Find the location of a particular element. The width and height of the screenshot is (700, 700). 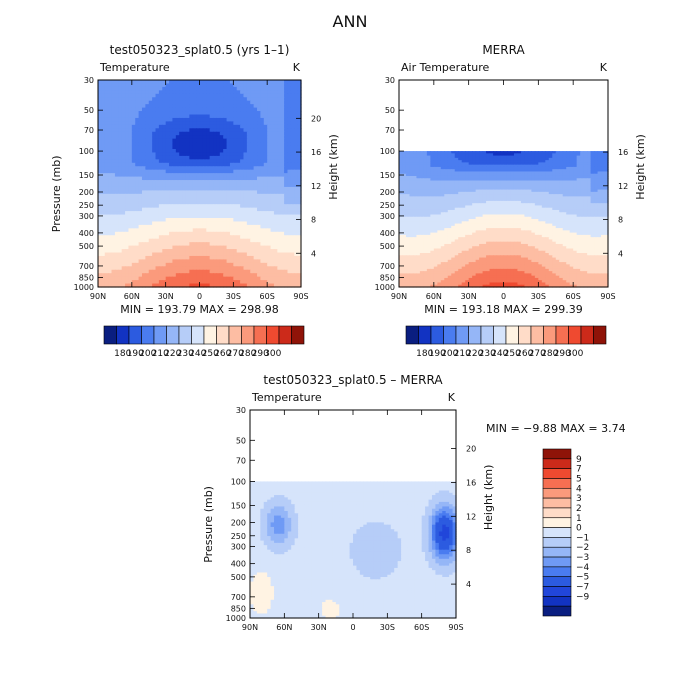

pressure-tick-label: 250 is located at coordinates (86, 205).